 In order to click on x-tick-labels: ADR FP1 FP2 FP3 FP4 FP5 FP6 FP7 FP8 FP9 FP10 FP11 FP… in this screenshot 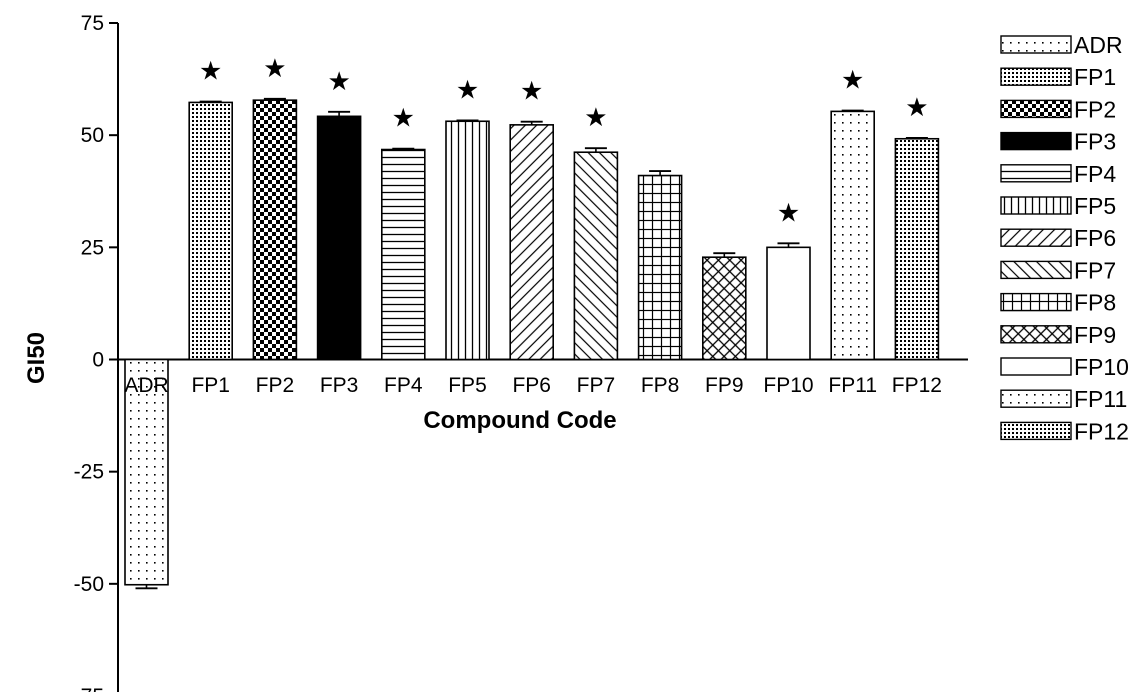, I will do `click(533, 385)`.